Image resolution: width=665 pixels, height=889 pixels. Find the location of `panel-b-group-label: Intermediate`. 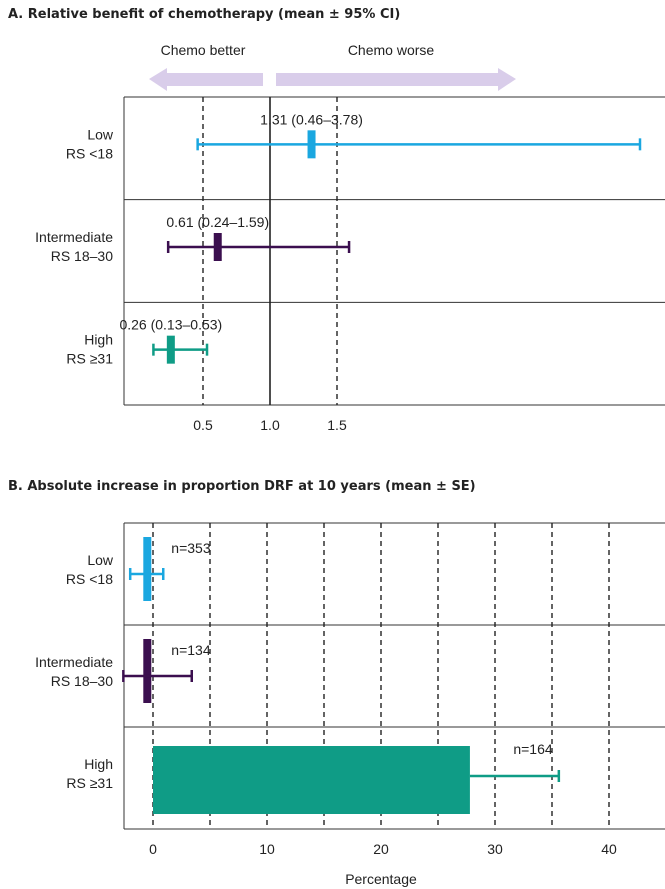

panel-b-group-label: Intermediate is located at coordinates (74, 662).